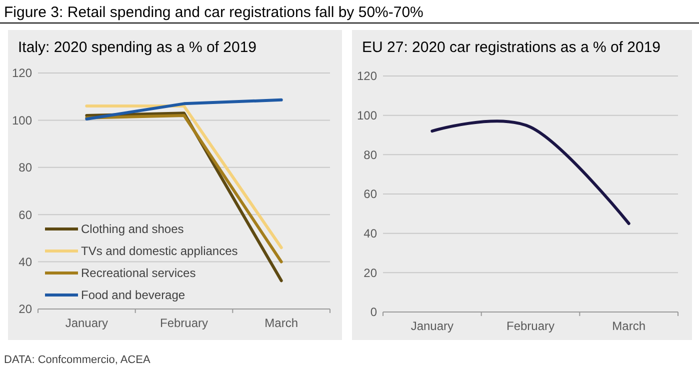 The height and width of the screenshot is (371, 699). I want to click on chart-title: Figure 3: Retail spending and car registrations fall by 50%-70%, so click(214, 12).